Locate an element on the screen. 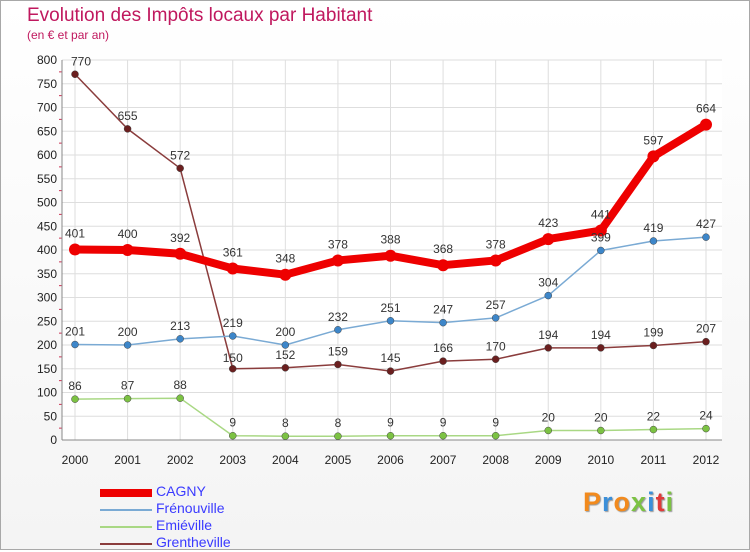  legend-label: Grentheville is located at coordinates (193, 542).